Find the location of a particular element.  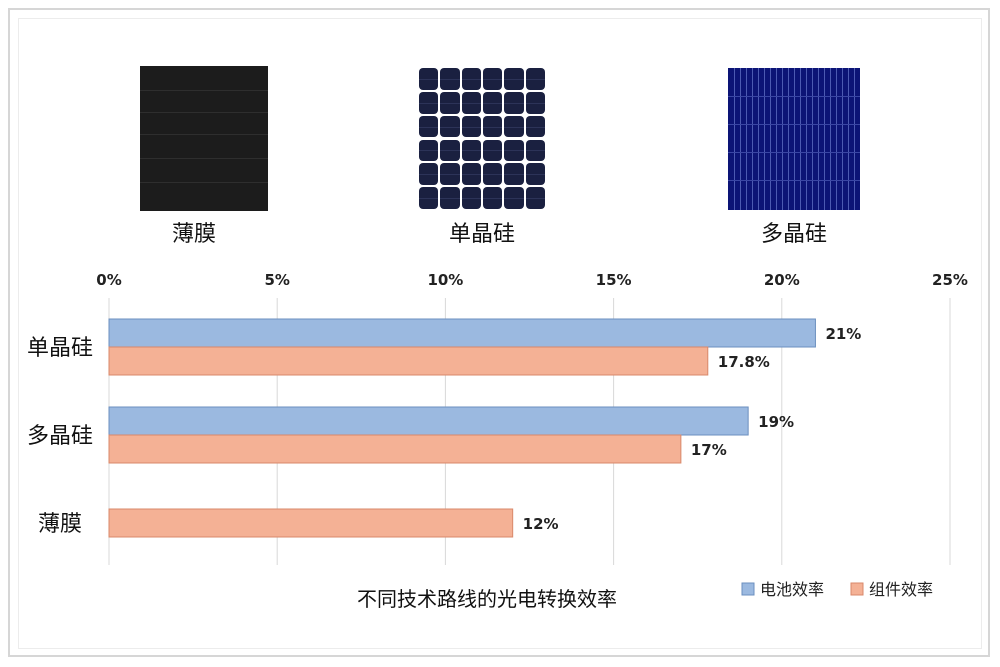

x-tick-label: 5% is located at coordinates (276, 280).